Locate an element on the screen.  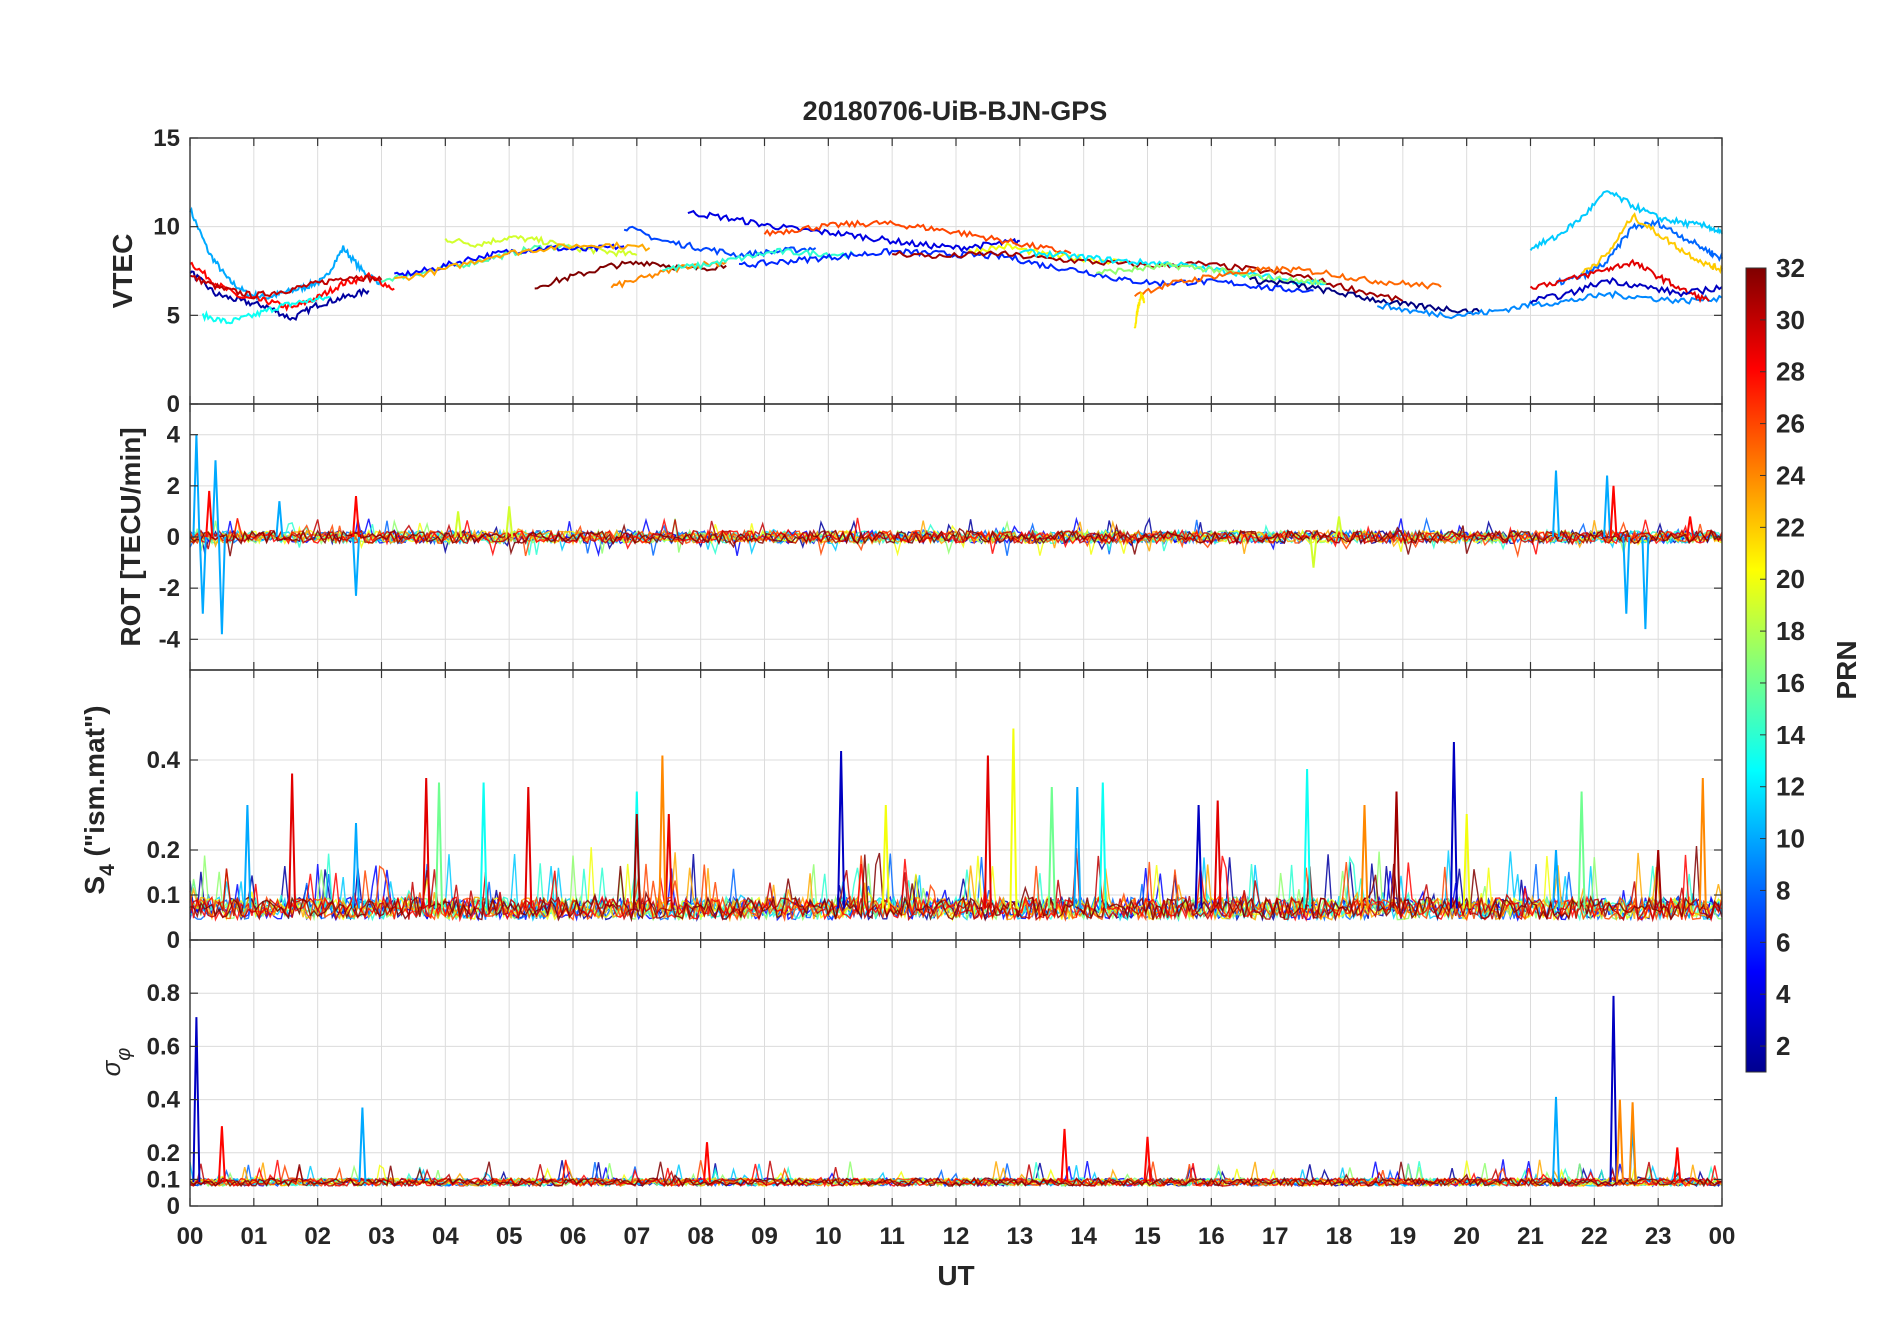
sigma-phi-y-label-main: σ is located at coordinates (111, 1067).